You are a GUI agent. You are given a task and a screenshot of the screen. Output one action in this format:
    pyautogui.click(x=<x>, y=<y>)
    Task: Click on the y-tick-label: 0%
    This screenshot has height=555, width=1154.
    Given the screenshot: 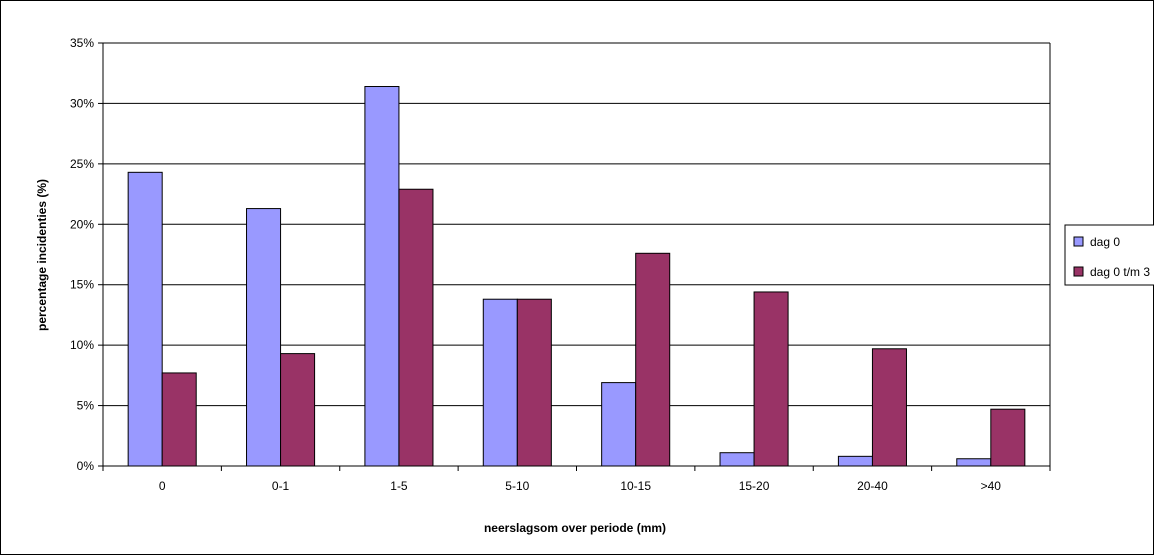 What is the action you would take?
    pyautogui.click(x=86, y=466)
    